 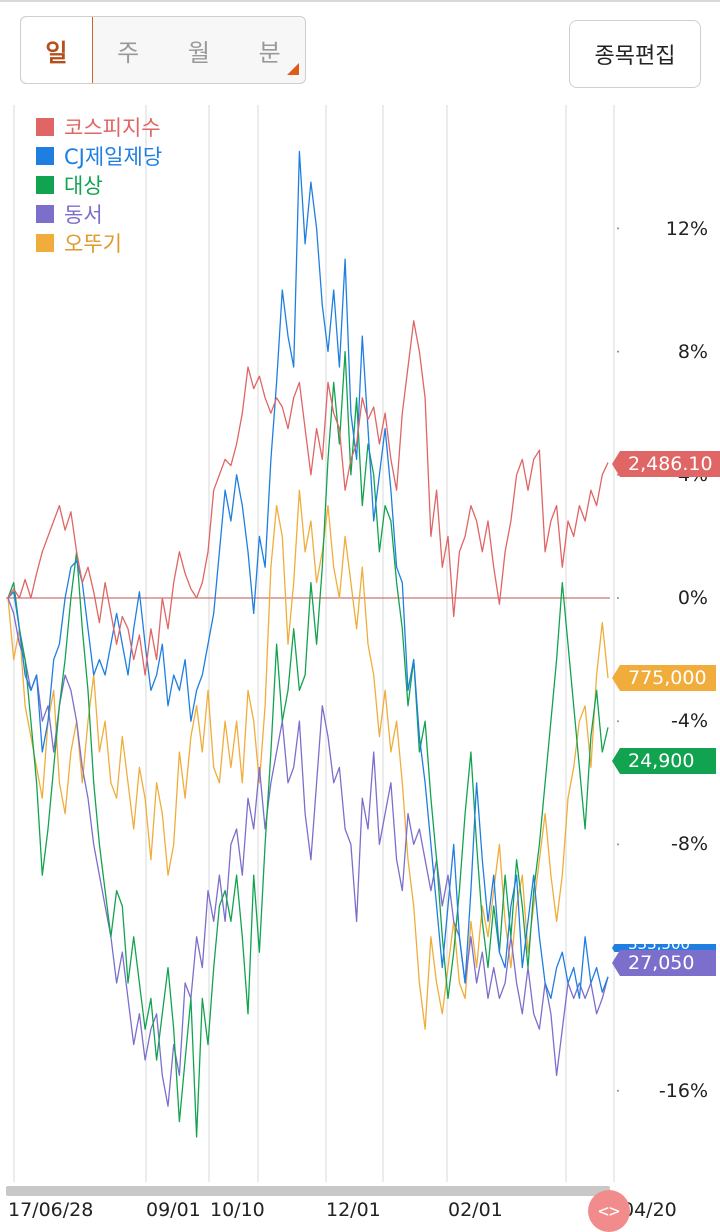 What do you see at coordinates (113, 156) in the screenshot?
I see `legend-label-cj: CJ제일제당` at bounding box center [113, 156].